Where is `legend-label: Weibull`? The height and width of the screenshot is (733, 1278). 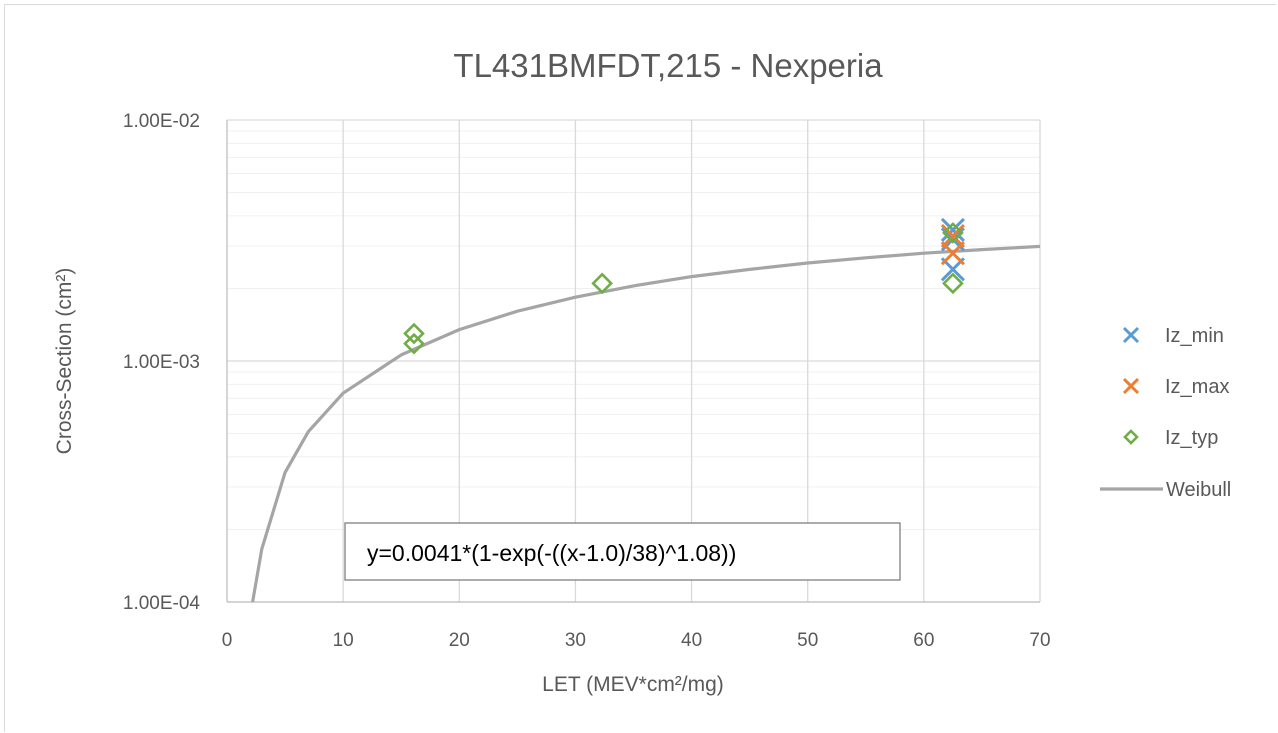 legend-label: Weibull is located at coordinates (1198, 490).